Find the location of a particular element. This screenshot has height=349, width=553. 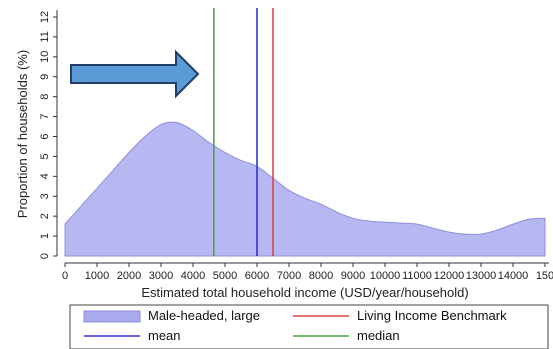

x-tick-label-10000: 10000 is located at coordinates (385, 276).